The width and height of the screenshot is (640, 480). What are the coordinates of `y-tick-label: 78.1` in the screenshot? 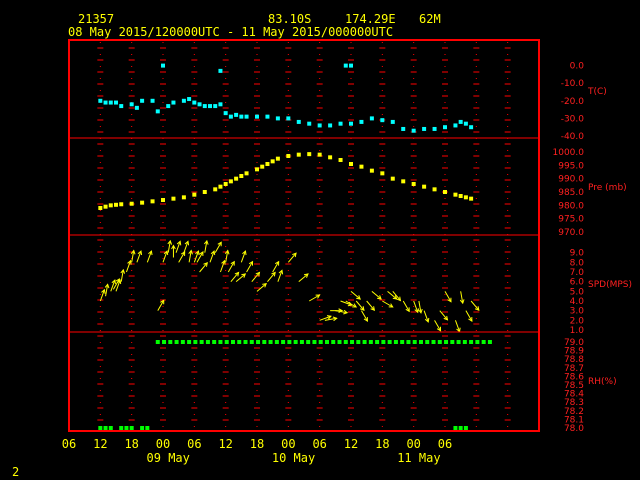 It's located at (574, 420).